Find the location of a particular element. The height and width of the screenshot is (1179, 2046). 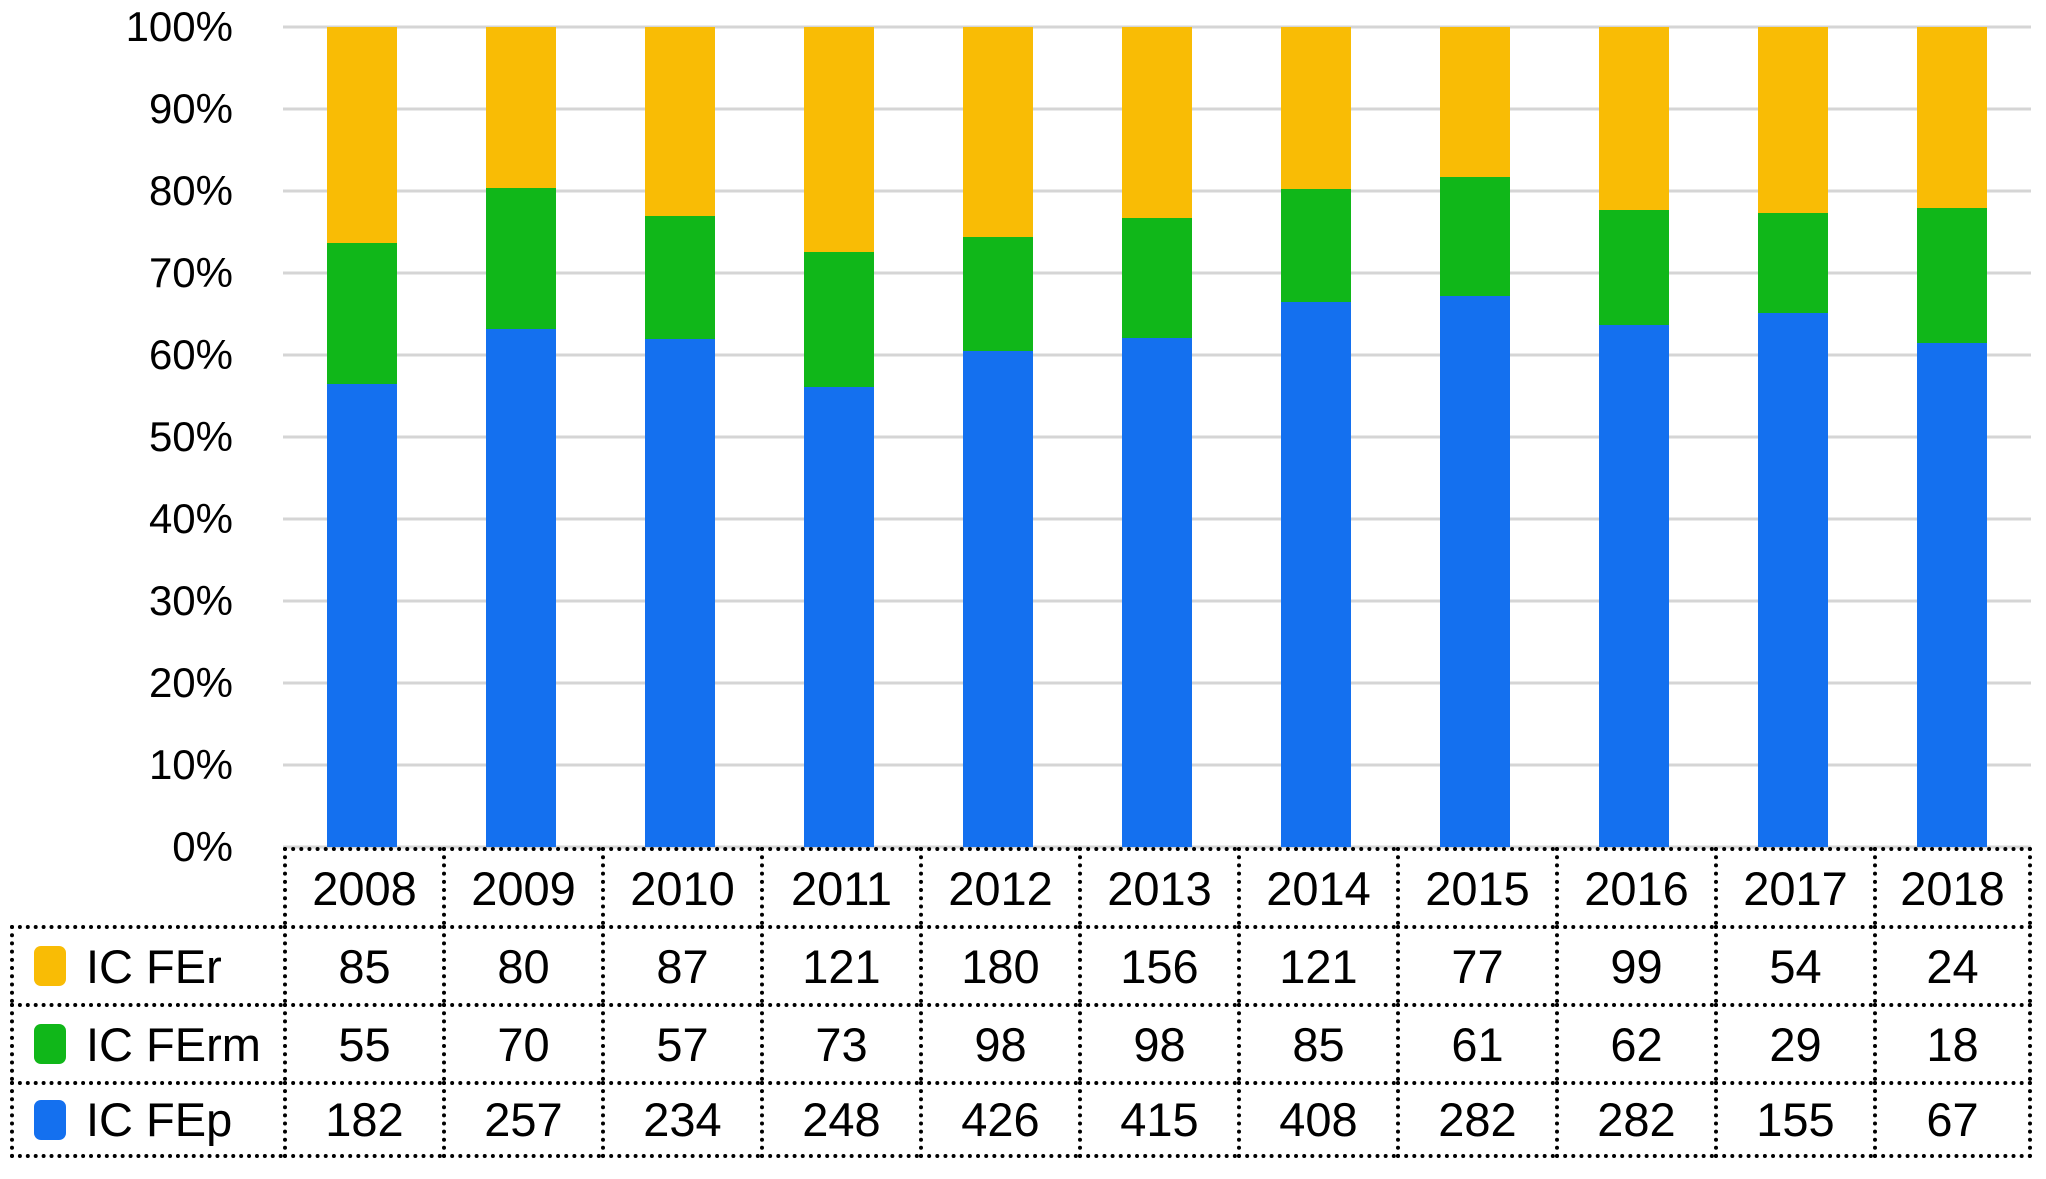

gridline is located at coordinates (1157, 27).